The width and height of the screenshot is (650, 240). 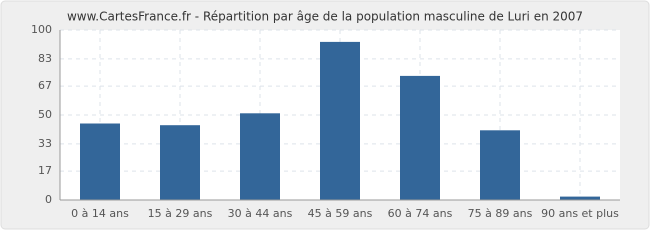 I want to click on x-tick-label: 60 à 74 ans, so click(x=420, y=213).